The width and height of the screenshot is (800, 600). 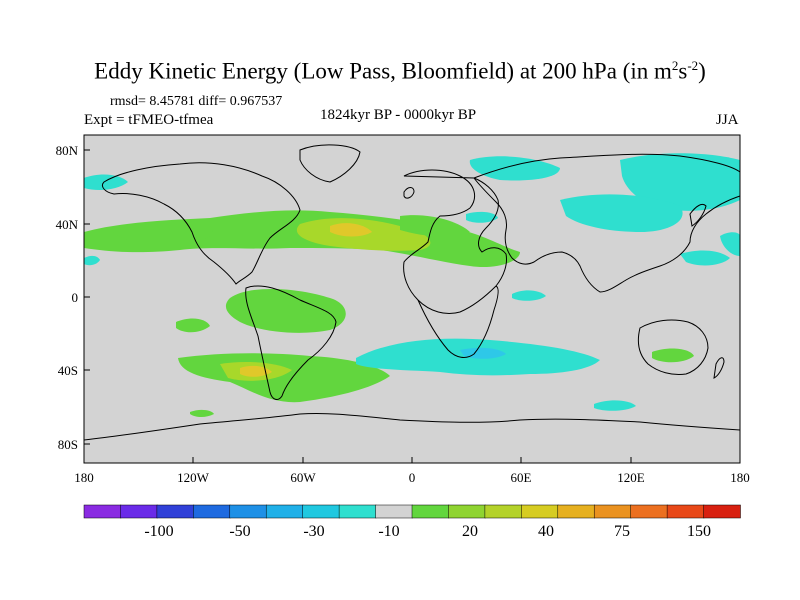 I want to click on lat-label-40n: 40N, so click(x=67, y=224).